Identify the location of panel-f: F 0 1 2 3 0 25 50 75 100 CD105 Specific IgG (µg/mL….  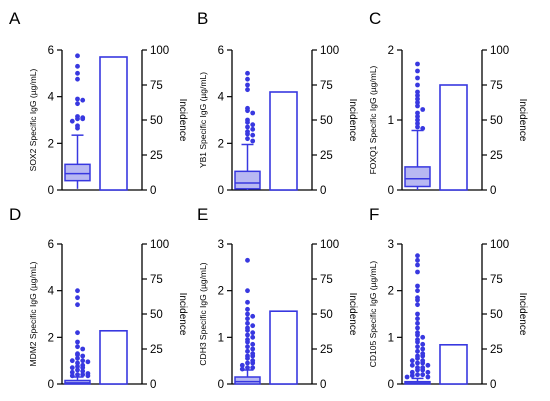
(448, 298).